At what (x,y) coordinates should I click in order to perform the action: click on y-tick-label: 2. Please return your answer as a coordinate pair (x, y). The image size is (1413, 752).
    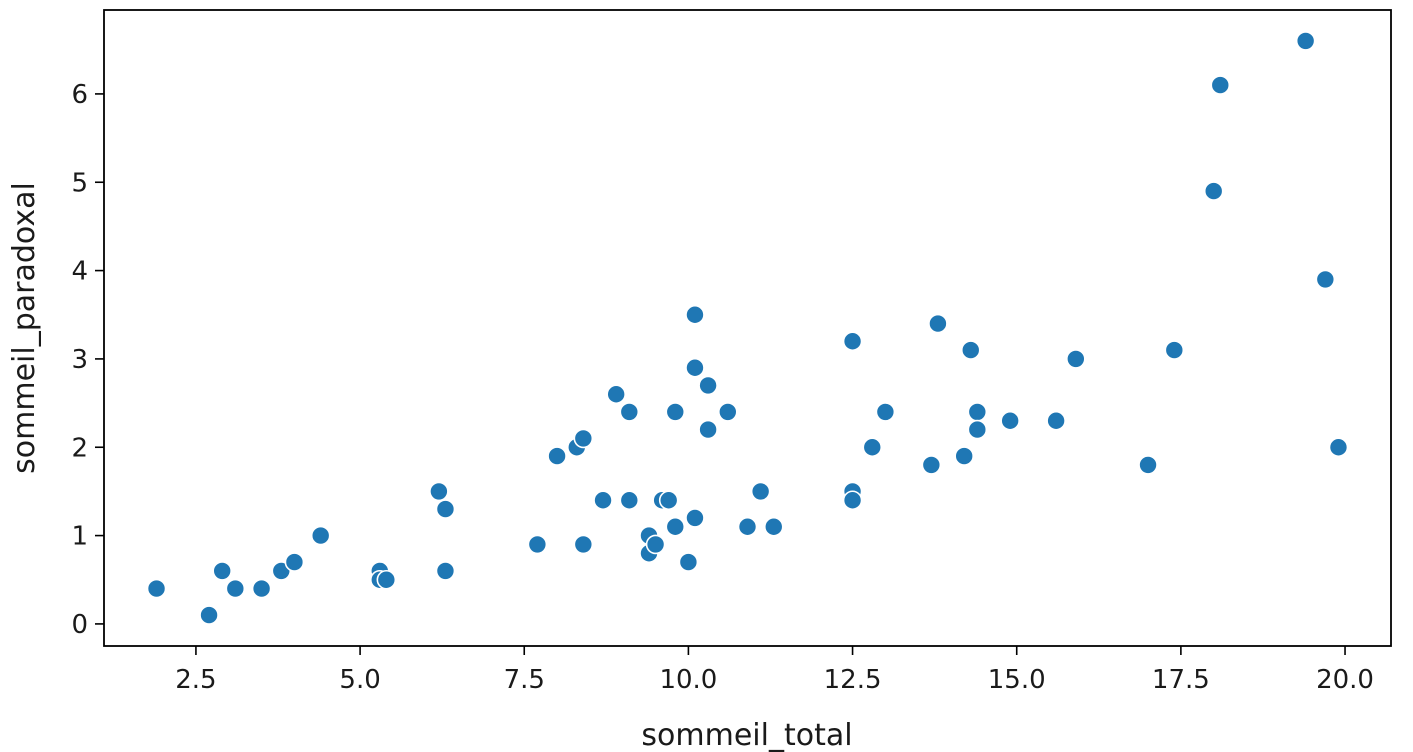
    Looking at the image, I should click on (79, 448).